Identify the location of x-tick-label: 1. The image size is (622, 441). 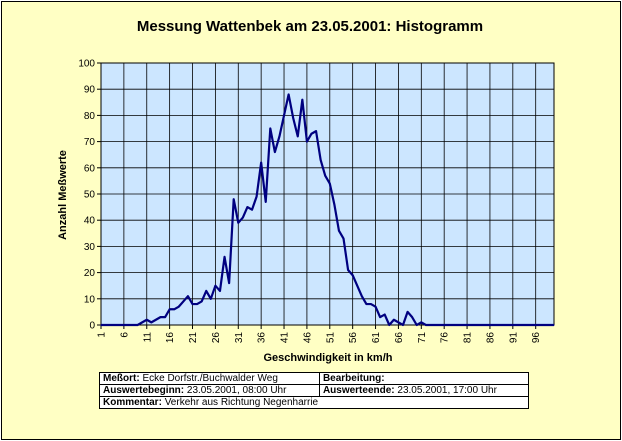
(102, 335).